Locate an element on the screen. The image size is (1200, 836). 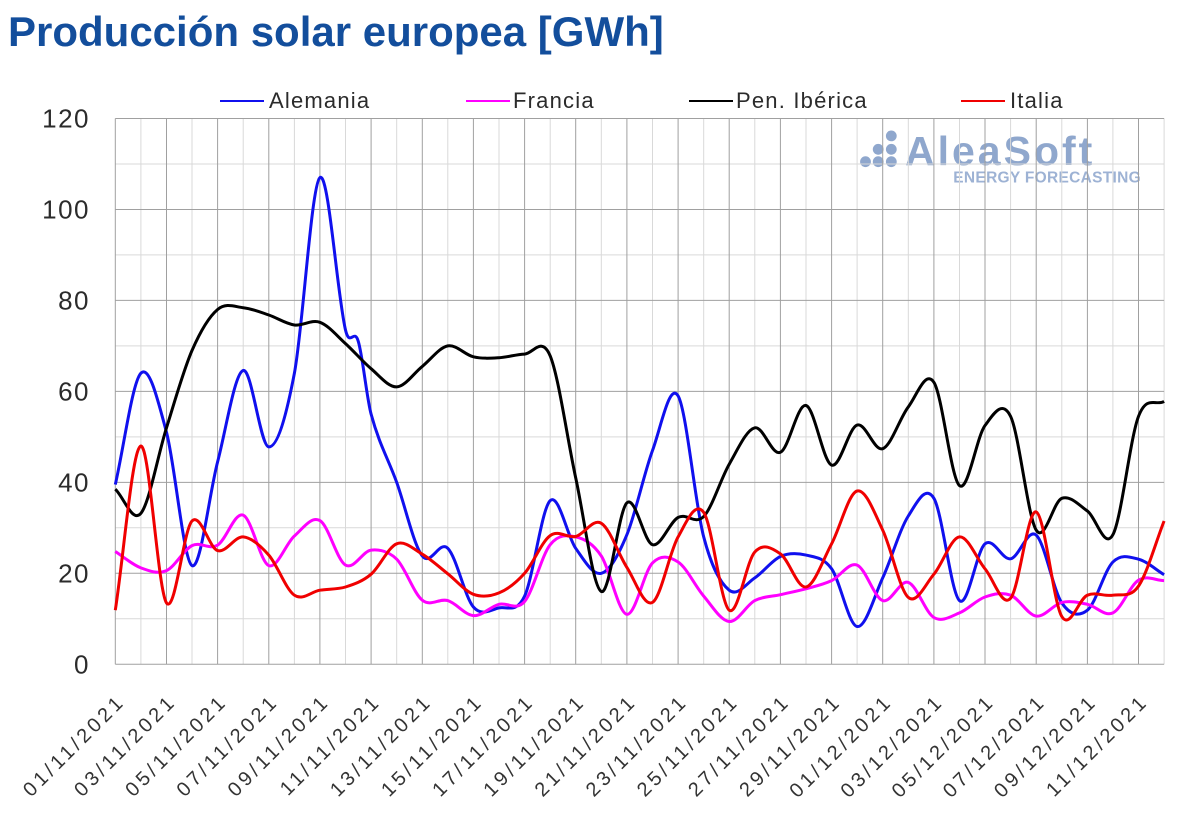
svg-text: 0 is located at coordinates (82, 664).